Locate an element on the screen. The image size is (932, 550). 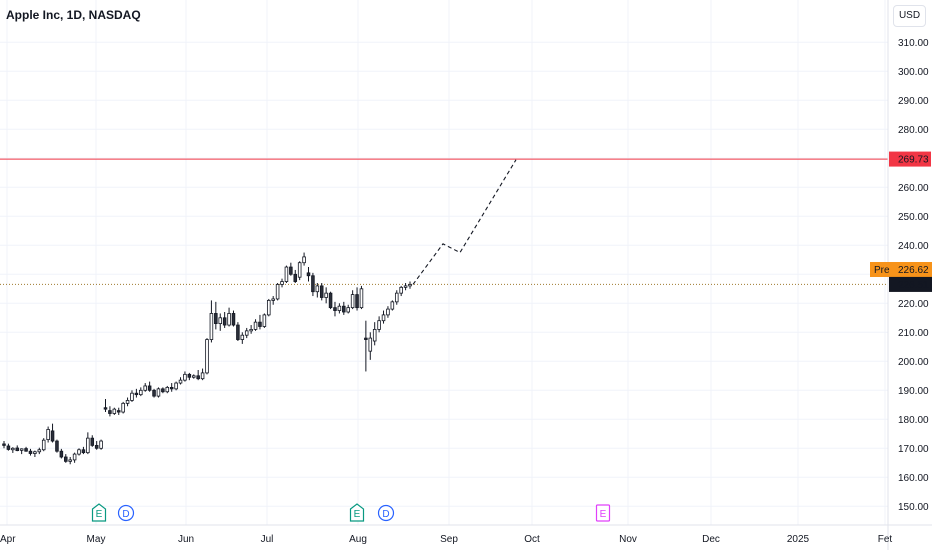
projection-path is located at coordinates (464, 222).